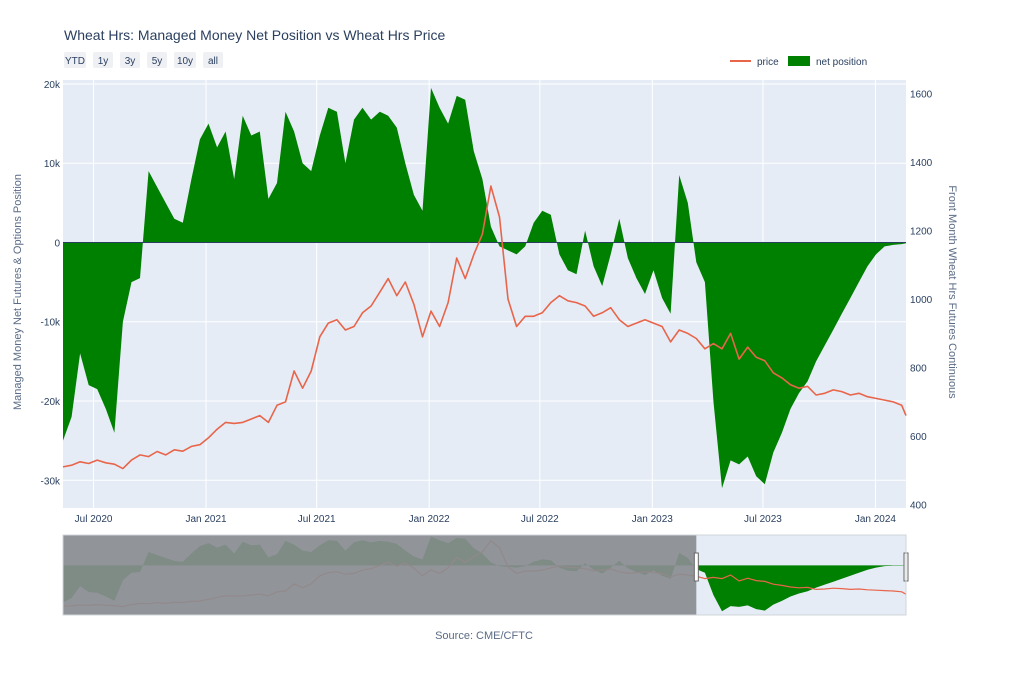 Image resolution: width=1024 pixels, height=679 pixels. Describe the element at coordinates (754, 62) in the screenshot. I see `legend-item-price: price` at that location.